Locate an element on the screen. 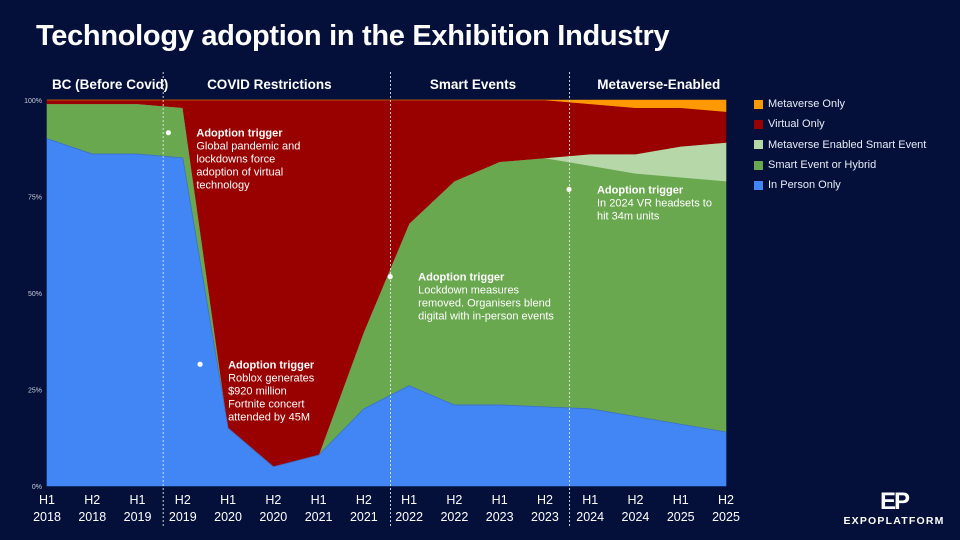  y-tick-label: 100% is located at coordinates (33, 101).